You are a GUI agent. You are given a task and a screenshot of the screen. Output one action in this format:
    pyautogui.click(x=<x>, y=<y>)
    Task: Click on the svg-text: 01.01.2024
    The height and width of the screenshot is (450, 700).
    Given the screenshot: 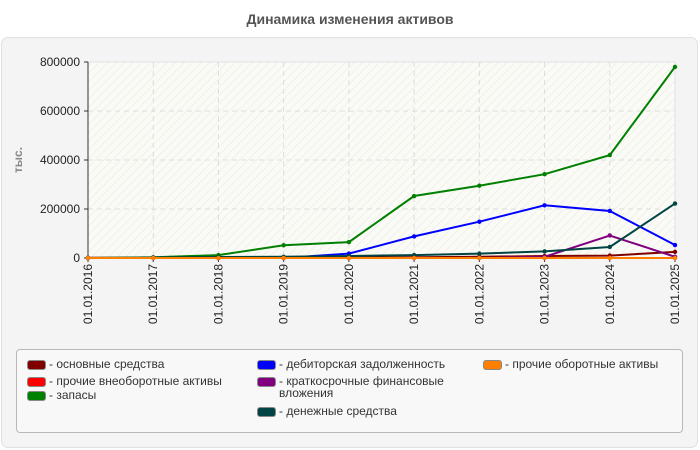 What is the action you would take?
    pyautogui.click(x=610, y=294)
    